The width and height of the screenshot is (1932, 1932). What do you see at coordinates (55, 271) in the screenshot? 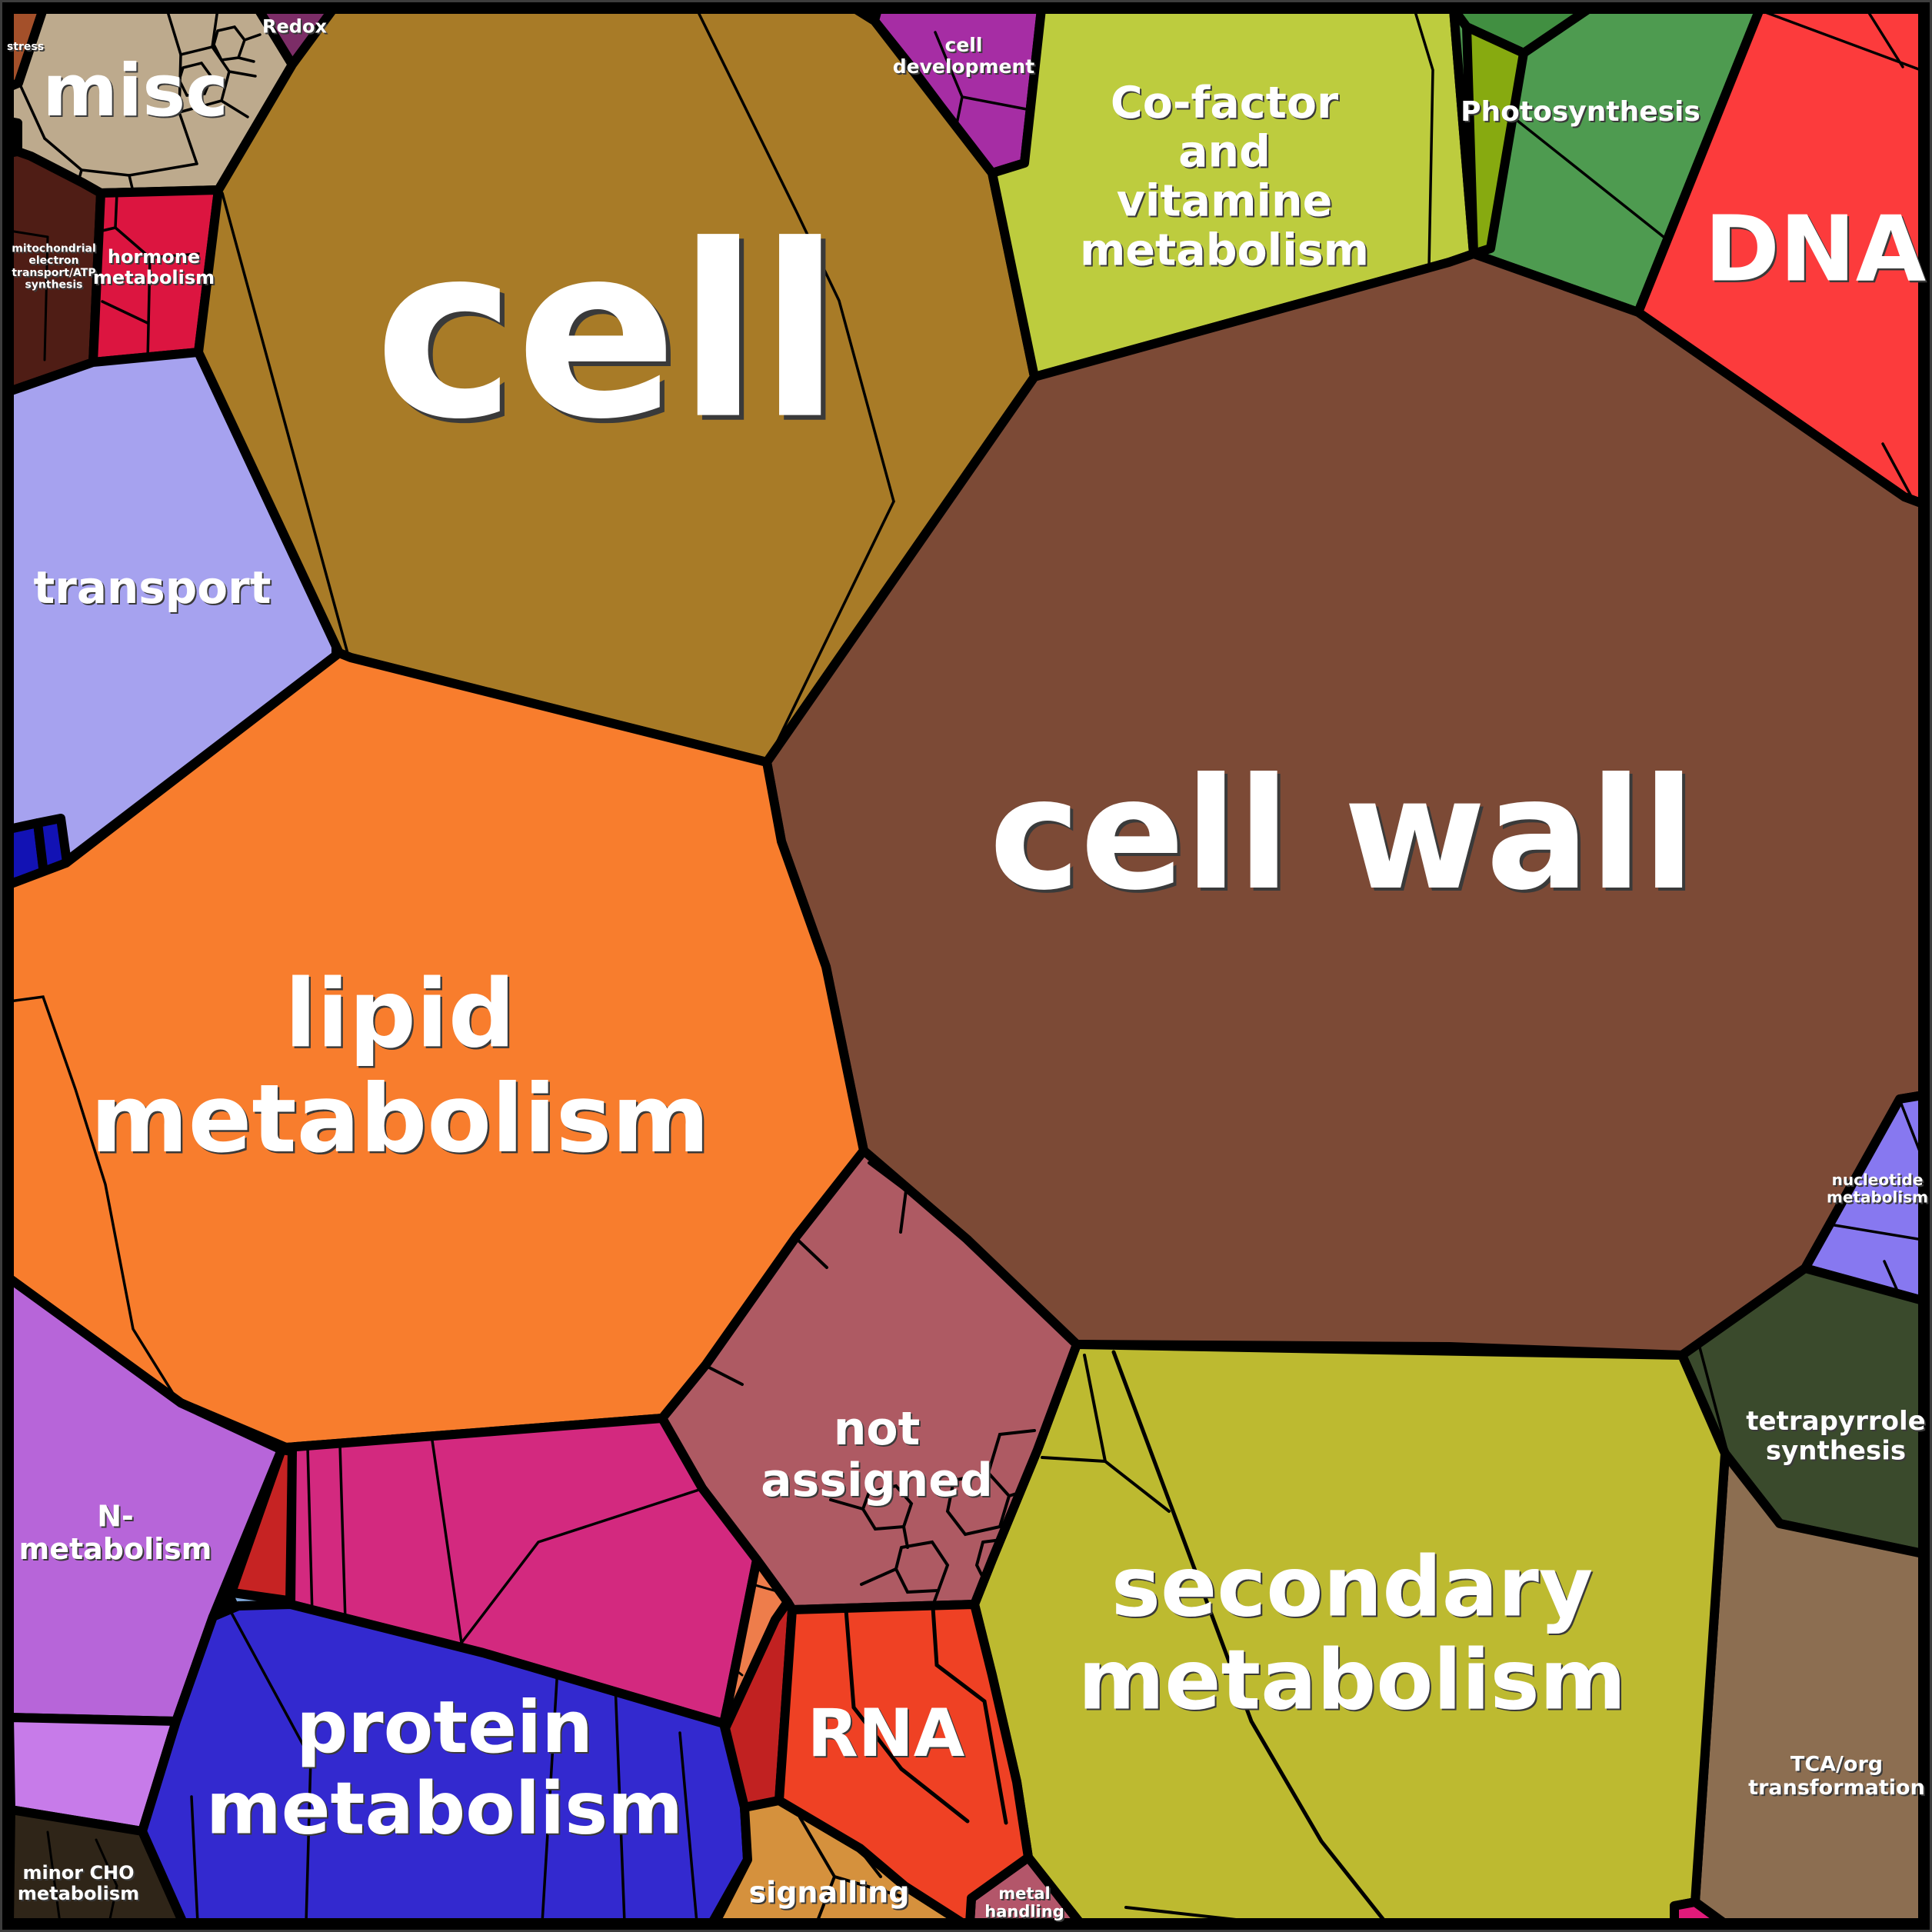
I see `cell-mito` at bounding box center [55, 271].